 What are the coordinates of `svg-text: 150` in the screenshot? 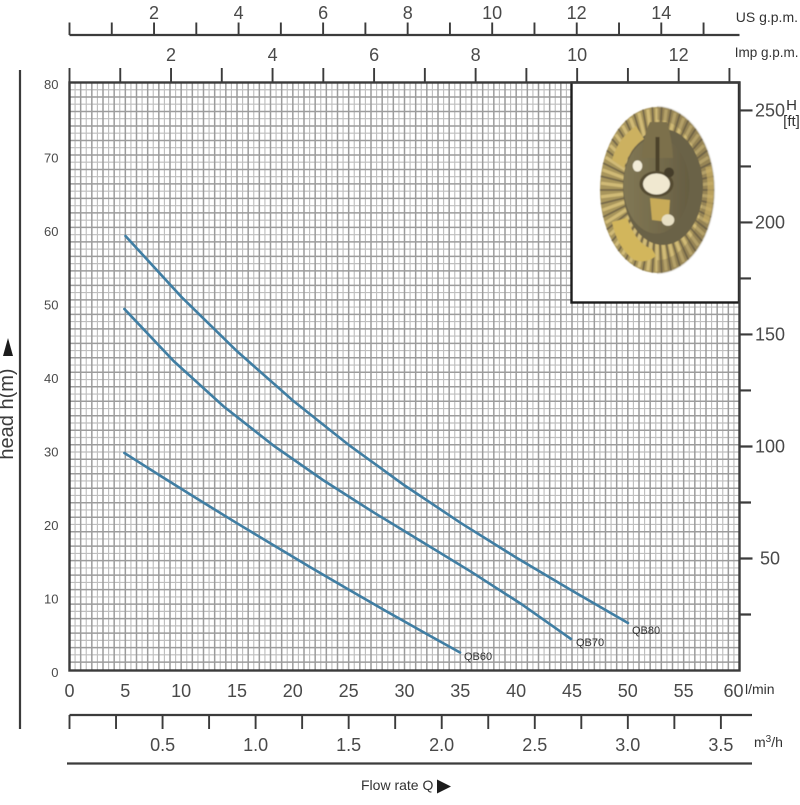 It's located at (770, 335).